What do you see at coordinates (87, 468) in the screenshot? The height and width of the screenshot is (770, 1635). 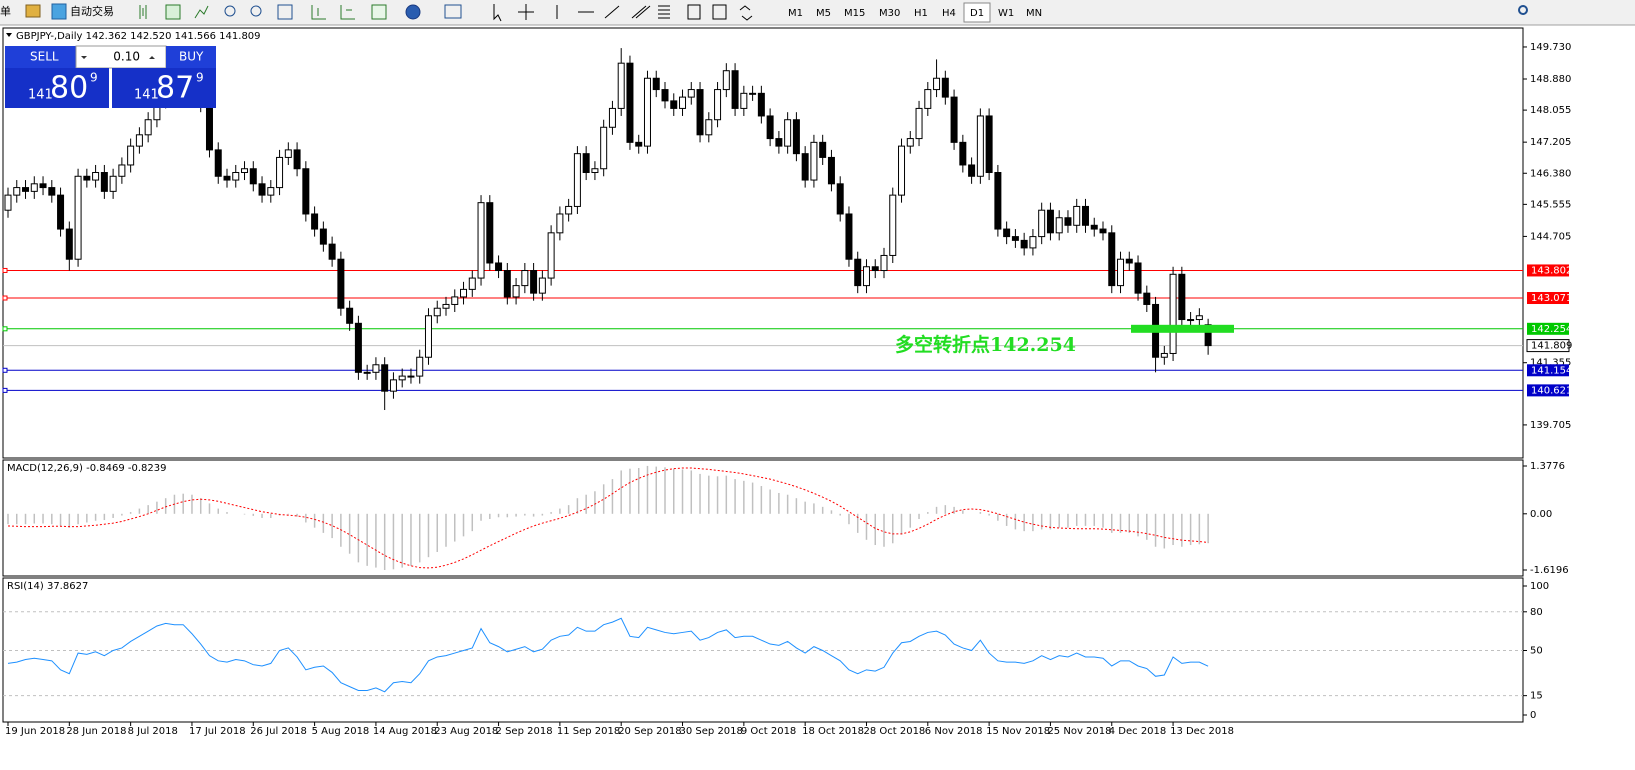 I see `chart-title: MACD(12,26,9) -0.8469 -0.8239` at bounding box center [87, 468].